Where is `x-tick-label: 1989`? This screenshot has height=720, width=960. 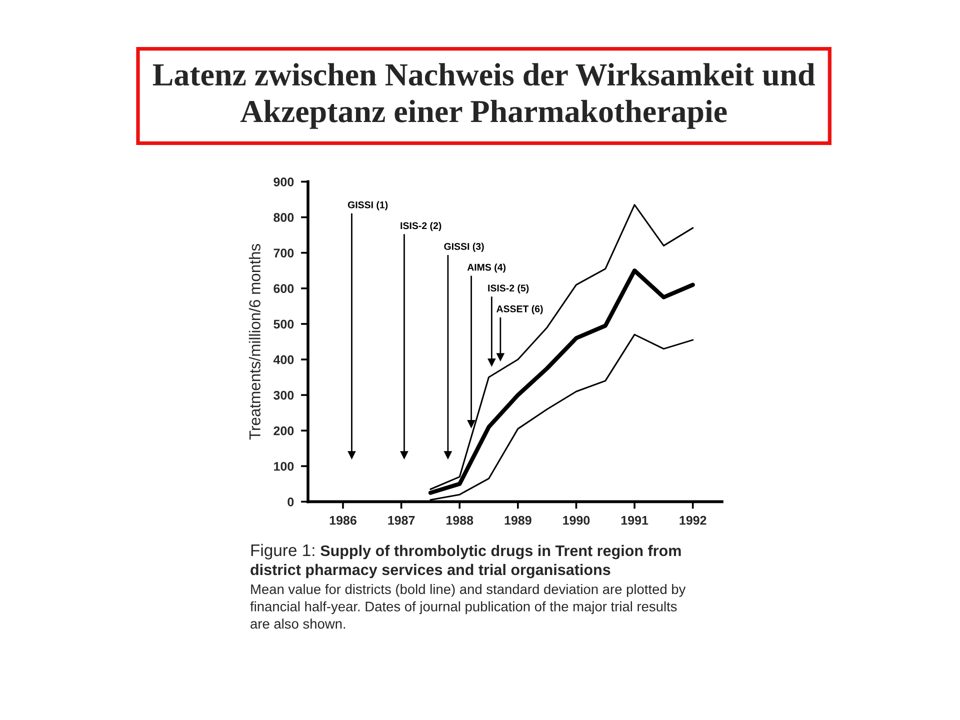
x-tick-label: 1989 is located at coordinates (518, 520).